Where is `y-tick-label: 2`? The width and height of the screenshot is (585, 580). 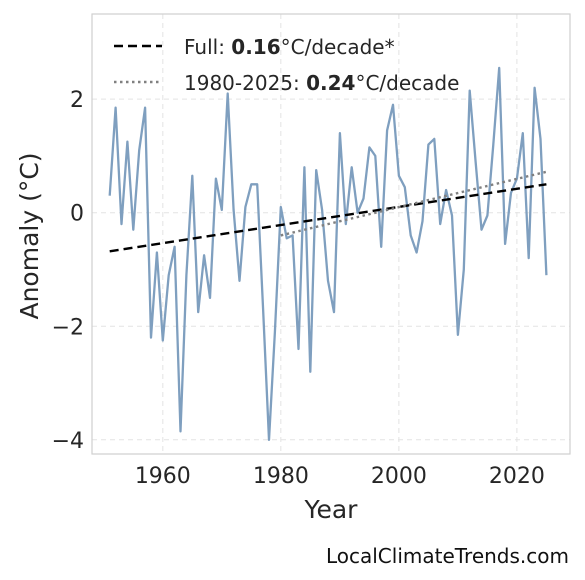 y-tick-label: 2 is located at coordinates (77, 100).